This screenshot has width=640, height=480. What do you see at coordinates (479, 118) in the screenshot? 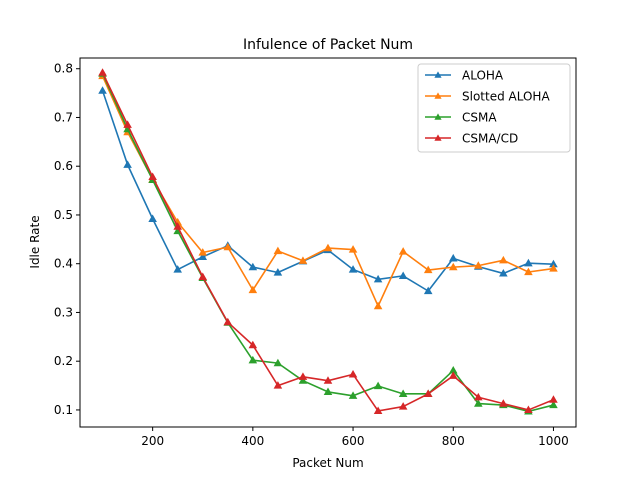
I see `legend-label: CSMA` at bounding box center [479, 118].